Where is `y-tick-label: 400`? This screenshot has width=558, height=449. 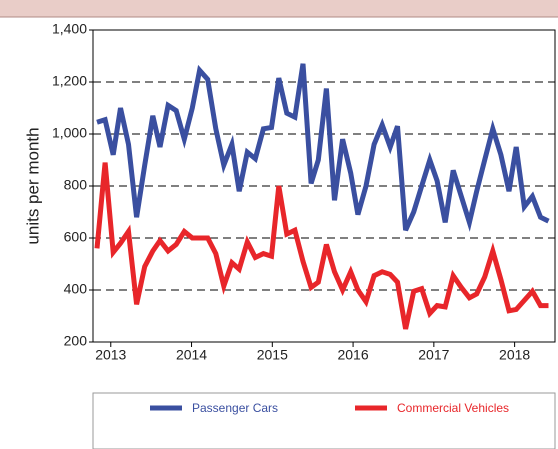
y-tick-label: 400 is located at coordinates (76, 289).